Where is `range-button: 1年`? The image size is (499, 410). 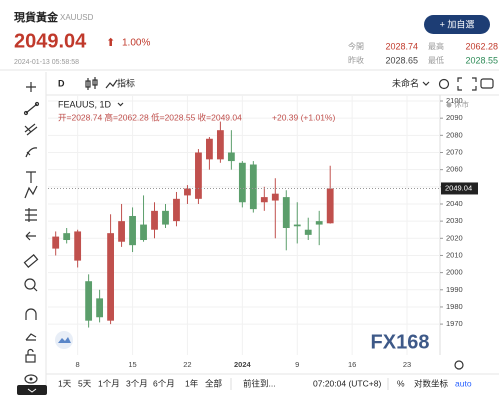
range-button: 1年 is located at coordinates (192, 383).